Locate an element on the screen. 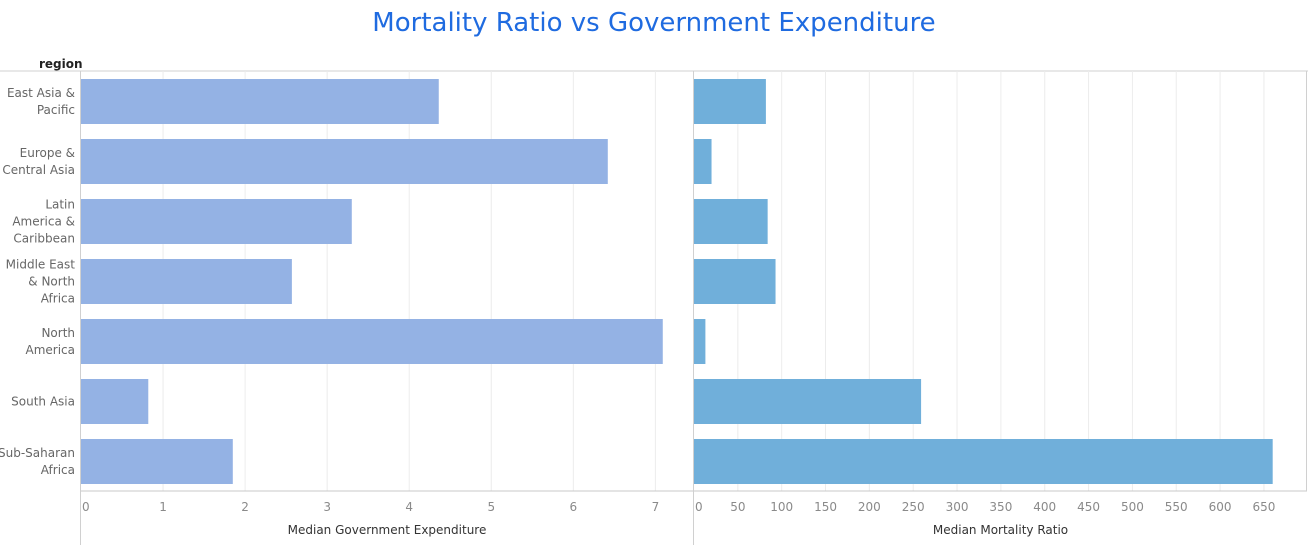 The width and height of the screenshot is (1308, 545). x-tick-label-panel1-3: 3 is located at coordinates (327, 507).